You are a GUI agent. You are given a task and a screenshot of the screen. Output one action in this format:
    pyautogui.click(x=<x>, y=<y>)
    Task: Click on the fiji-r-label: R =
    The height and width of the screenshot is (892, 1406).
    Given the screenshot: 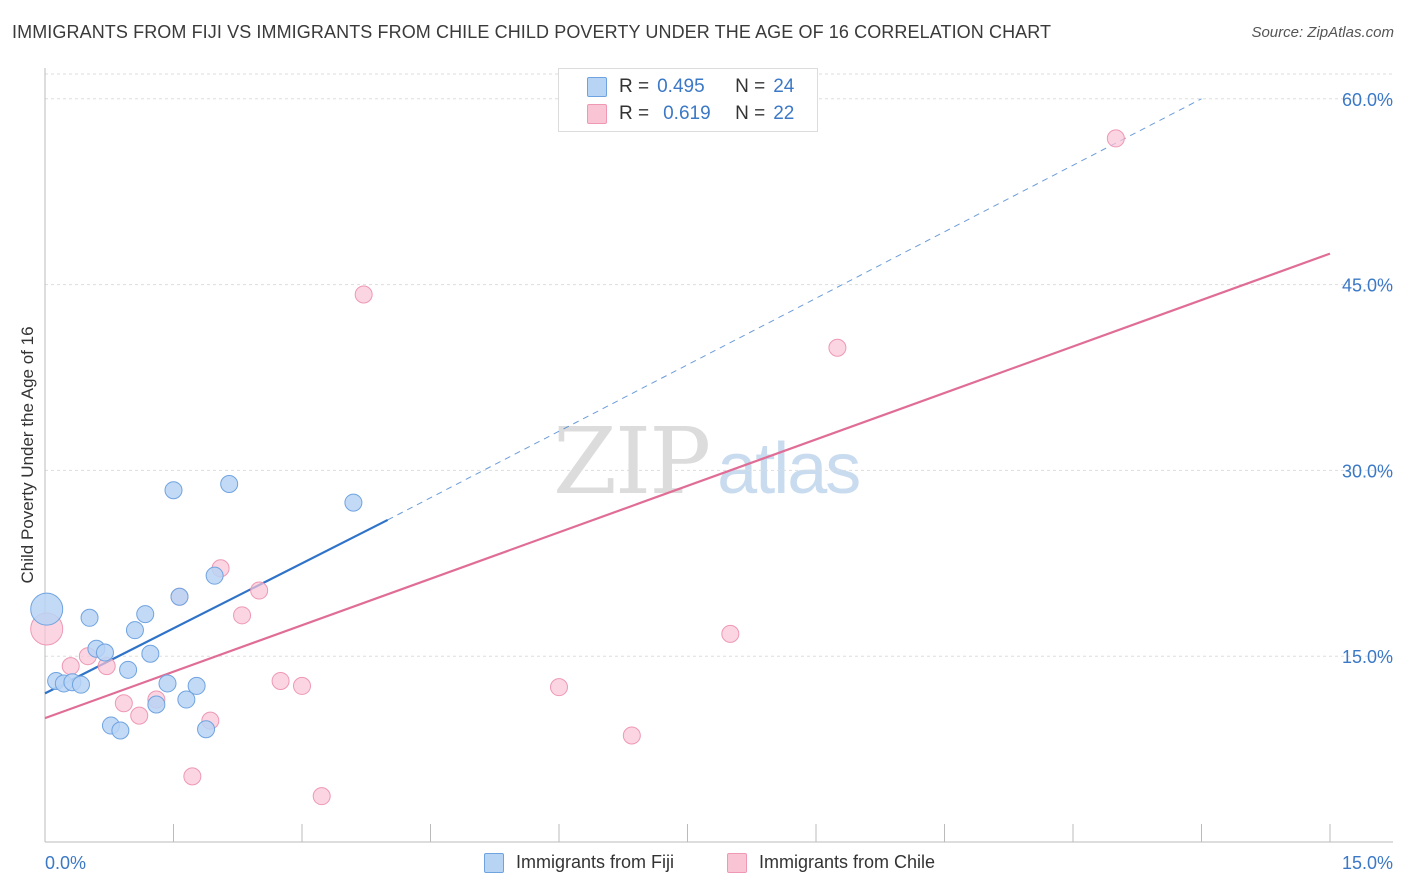 What is the action you would take?
    pyautogui.click(x=634, y=86)
    